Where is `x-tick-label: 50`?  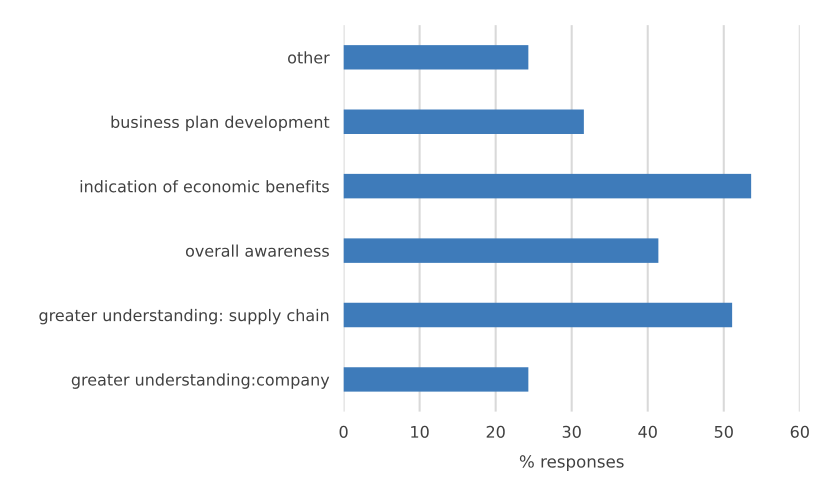
x-tick-label: 50 is located at coordinates (723, 432).